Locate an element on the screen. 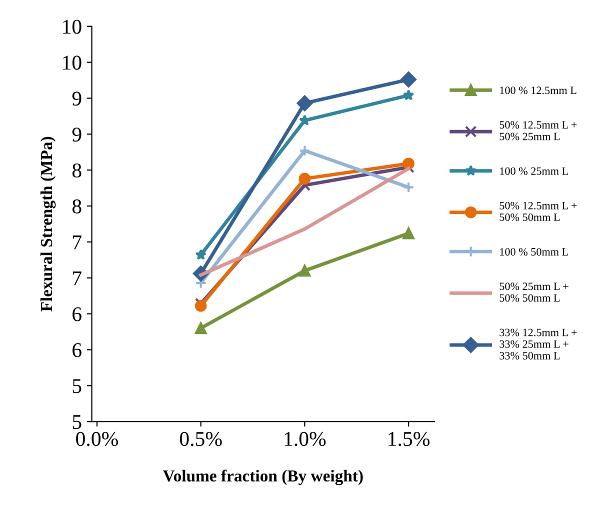  legend-label: 100 % 12.5mm L is located at coordinates (538, 90).